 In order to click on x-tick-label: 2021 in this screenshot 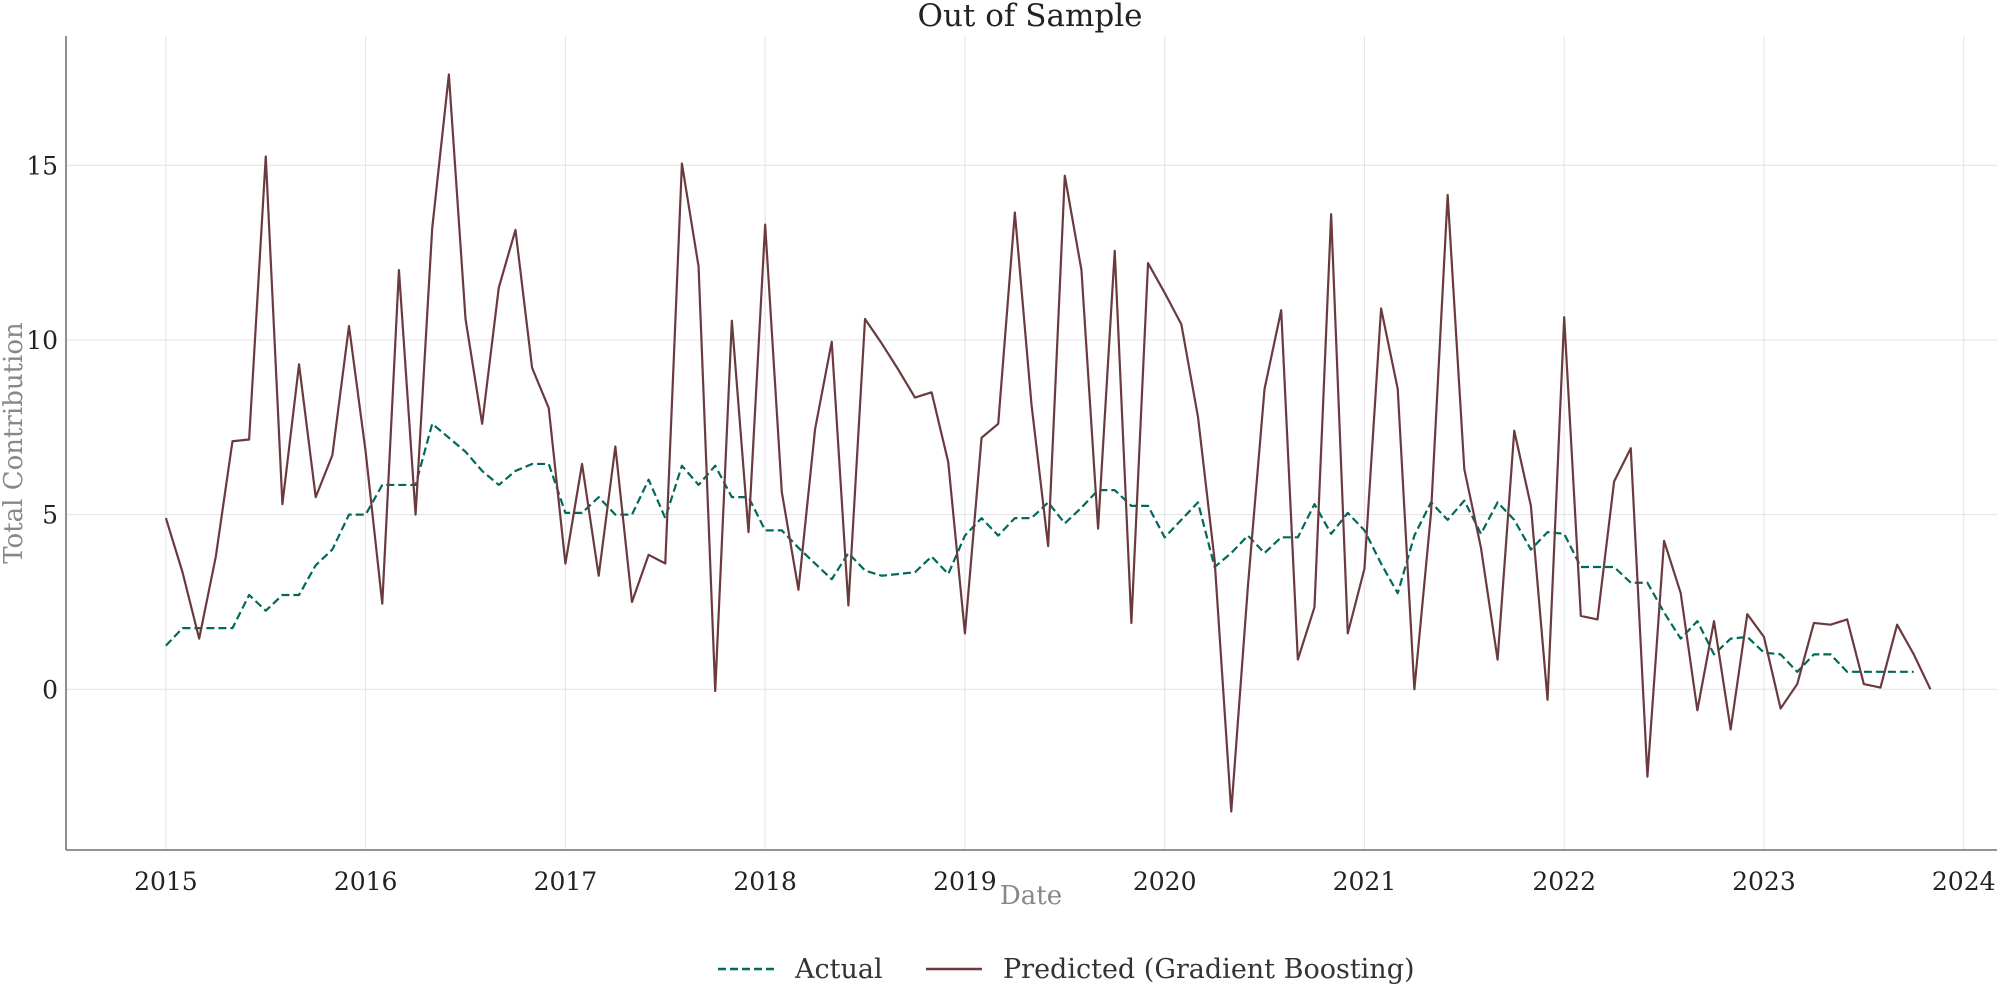, I will do `click(1365, 881)`.